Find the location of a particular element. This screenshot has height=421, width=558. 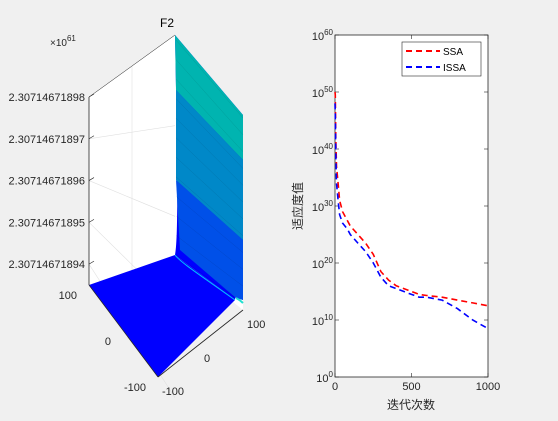

surface-z-tick-label: 2.30714671898 is located at coordinates (47, 98).